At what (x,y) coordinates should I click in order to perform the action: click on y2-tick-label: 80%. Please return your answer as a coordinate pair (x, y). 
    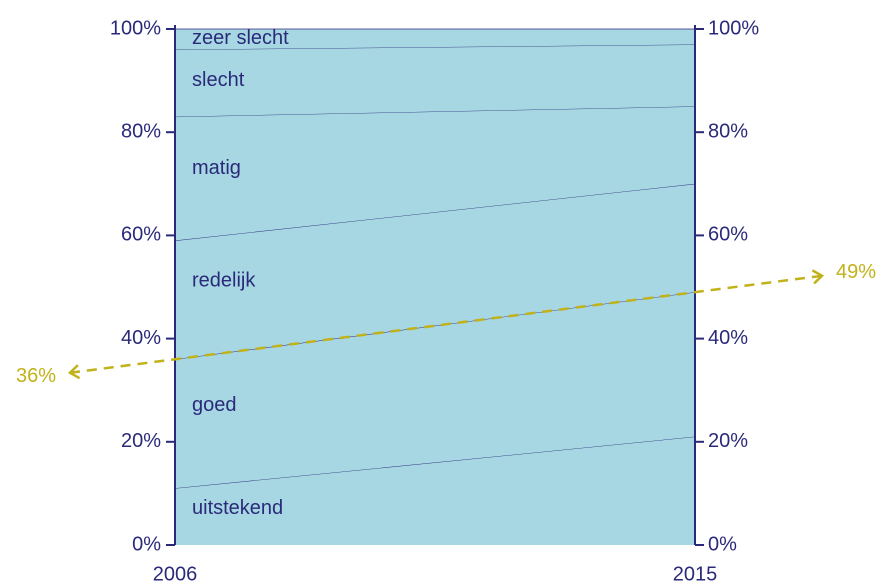
    Looking at the image, I should click on (728, 131).